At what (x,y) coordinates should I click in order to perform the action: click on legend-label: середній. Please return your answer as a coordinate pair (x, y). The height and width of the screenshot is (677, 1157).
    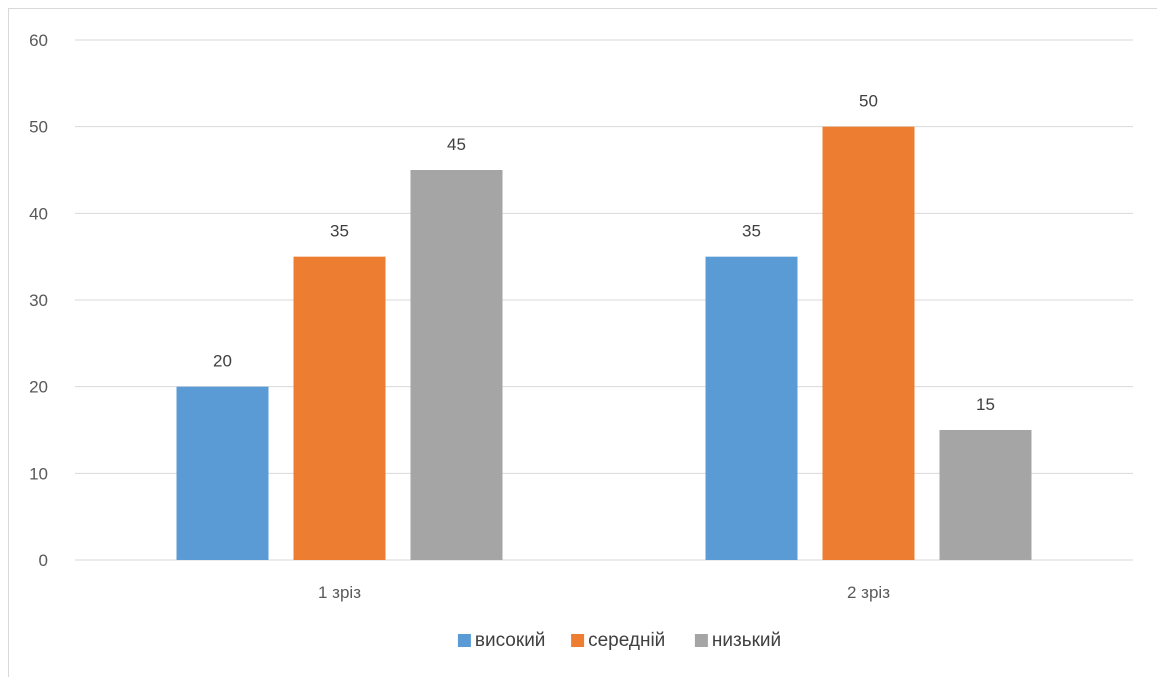
    Looking at the image, I should click on (626, 640).